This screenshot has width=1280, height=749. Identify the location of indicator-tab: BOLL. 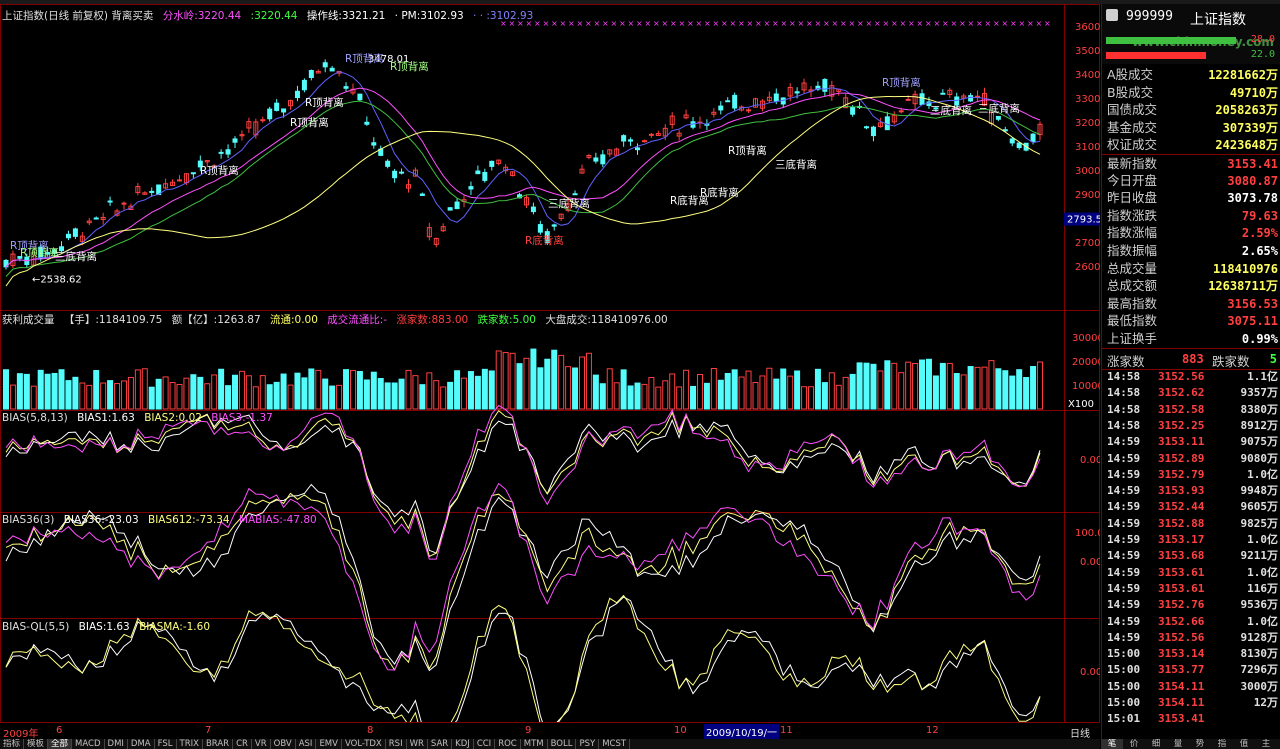
(562, 744).